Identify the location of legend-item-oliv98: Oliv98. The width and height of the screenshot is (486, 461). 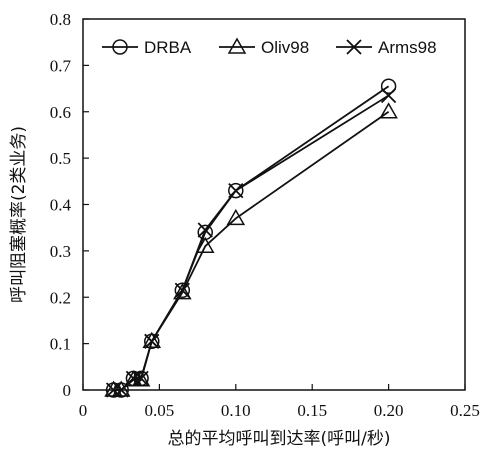
(264, 47).